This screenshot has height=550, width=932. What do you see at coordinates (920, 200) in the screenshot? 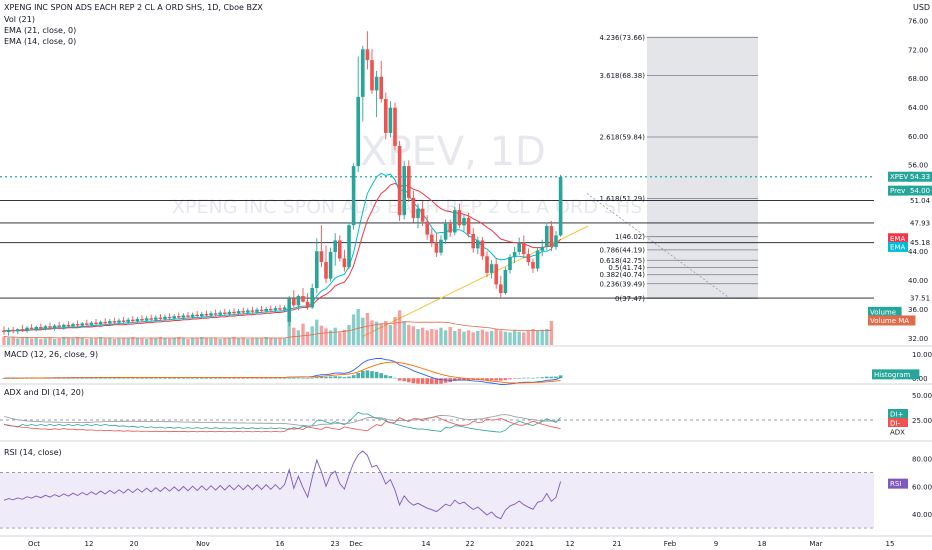
I see `level-51-tag-bg` at bounding box center [920, 200].